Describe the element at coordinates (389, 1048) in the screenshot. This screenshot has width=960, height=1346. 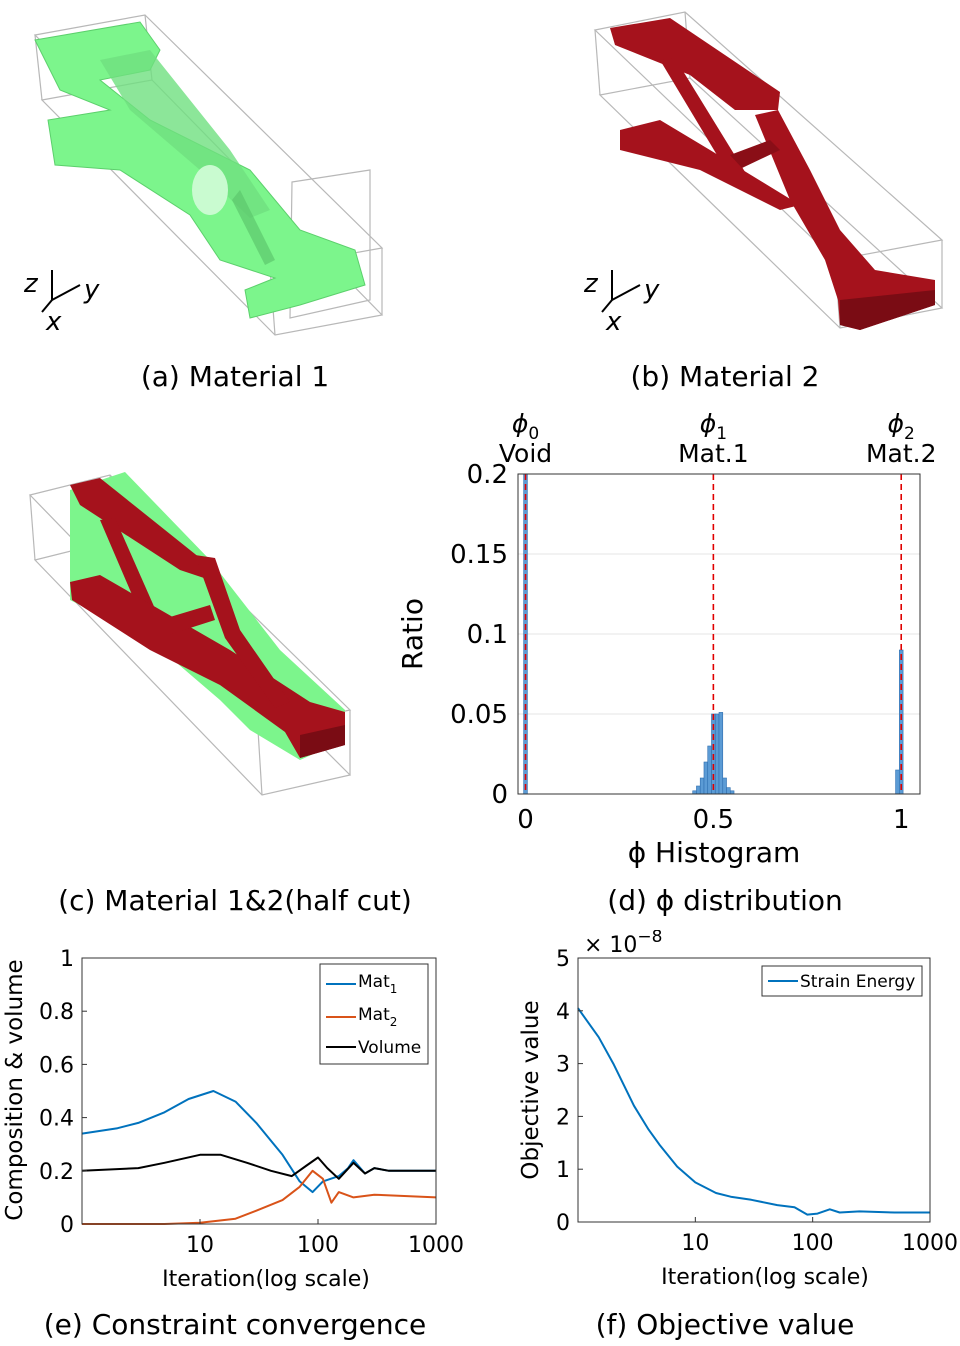
I see `legend-volume: Volume` at that location.